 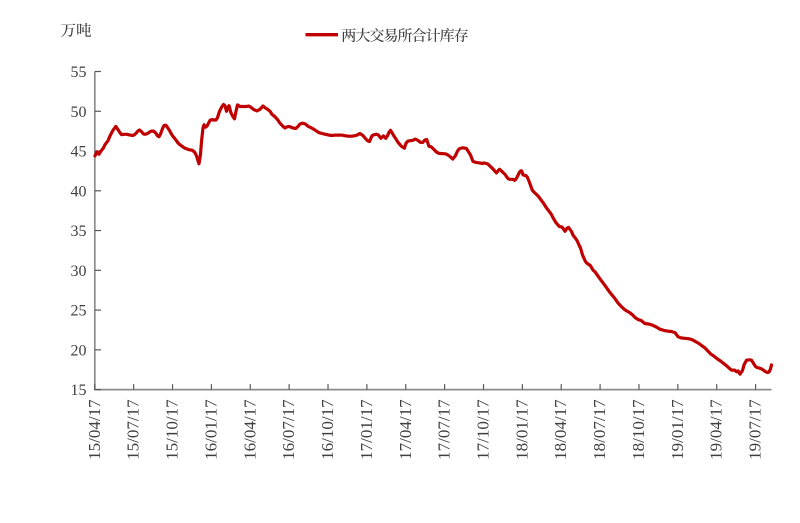 I want to click on svg-text: 17/01/17, so click(x=366, y=429).